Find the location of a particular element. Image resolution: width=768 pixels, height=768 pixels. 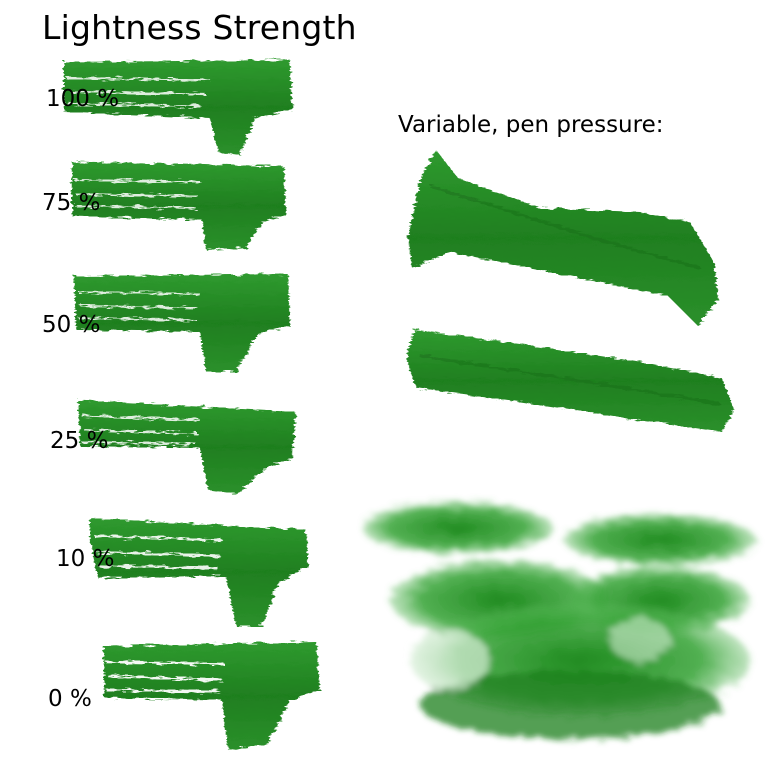

pressure-stroke-tapered is located at coordinates (563, 238).